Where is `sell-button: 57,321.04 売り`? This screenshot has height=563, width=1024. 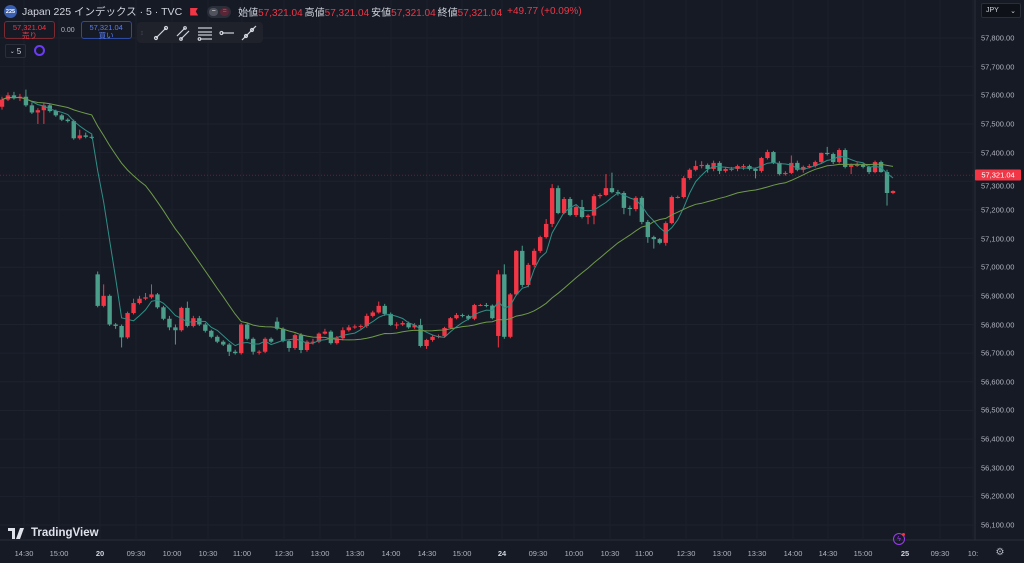
sell-button: 57,321.04 売り is located at coordinates (29, 30).